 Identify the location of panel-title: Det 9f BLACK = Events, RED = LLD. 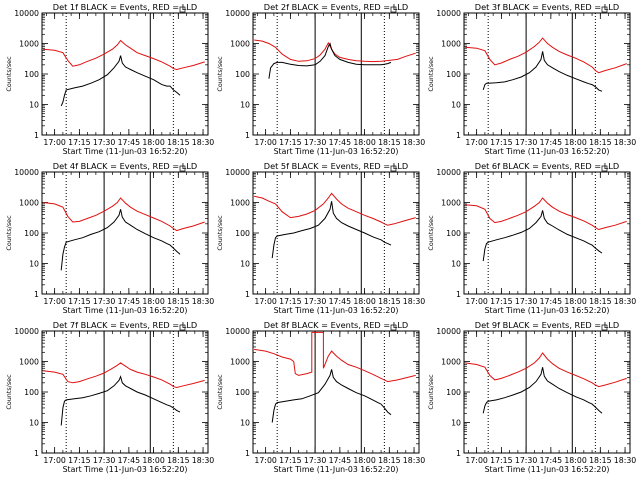
(547, 325).